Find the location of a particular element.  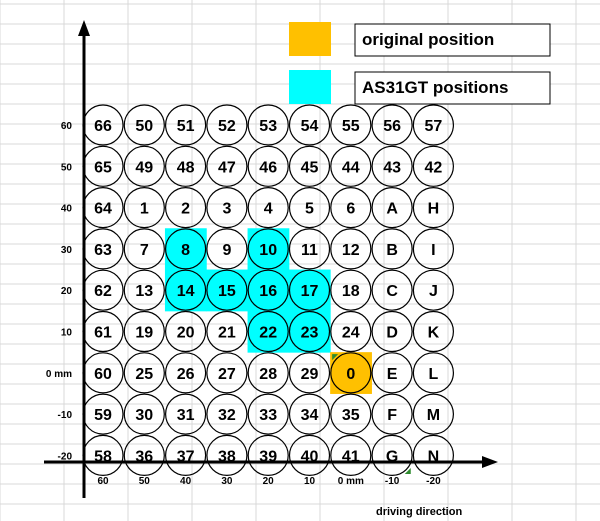

position-cell: 6 is located at coordinates (351, 208).